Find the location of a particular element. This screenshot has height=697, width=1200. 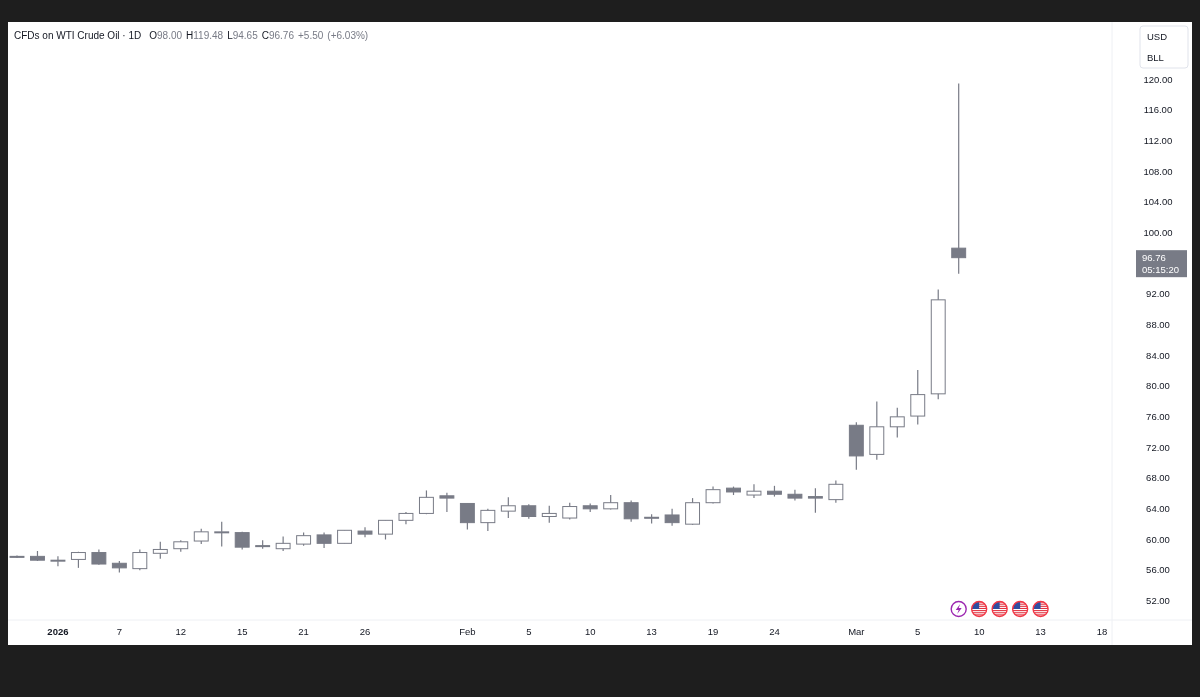

y-tick-label: 112.00 is located at coordinates (1158, 141).